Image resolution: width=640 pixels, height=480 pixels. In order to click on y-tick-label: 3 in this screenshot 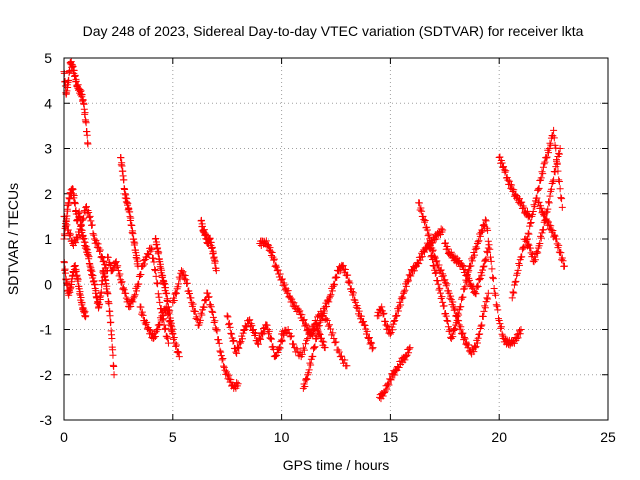, I will do `click(48, 149)`.